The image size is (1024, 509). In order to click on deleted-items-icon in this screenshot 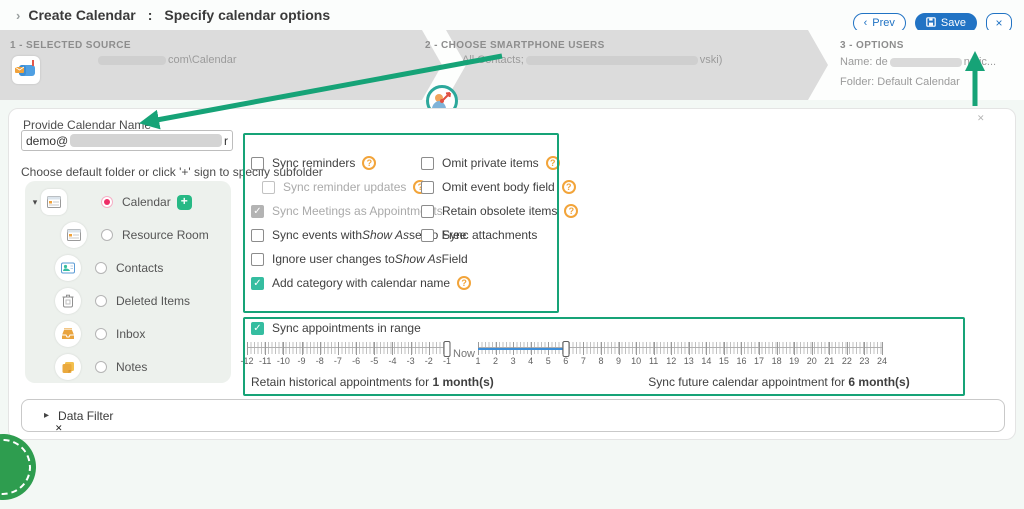, I will do `click(68, 301)`.